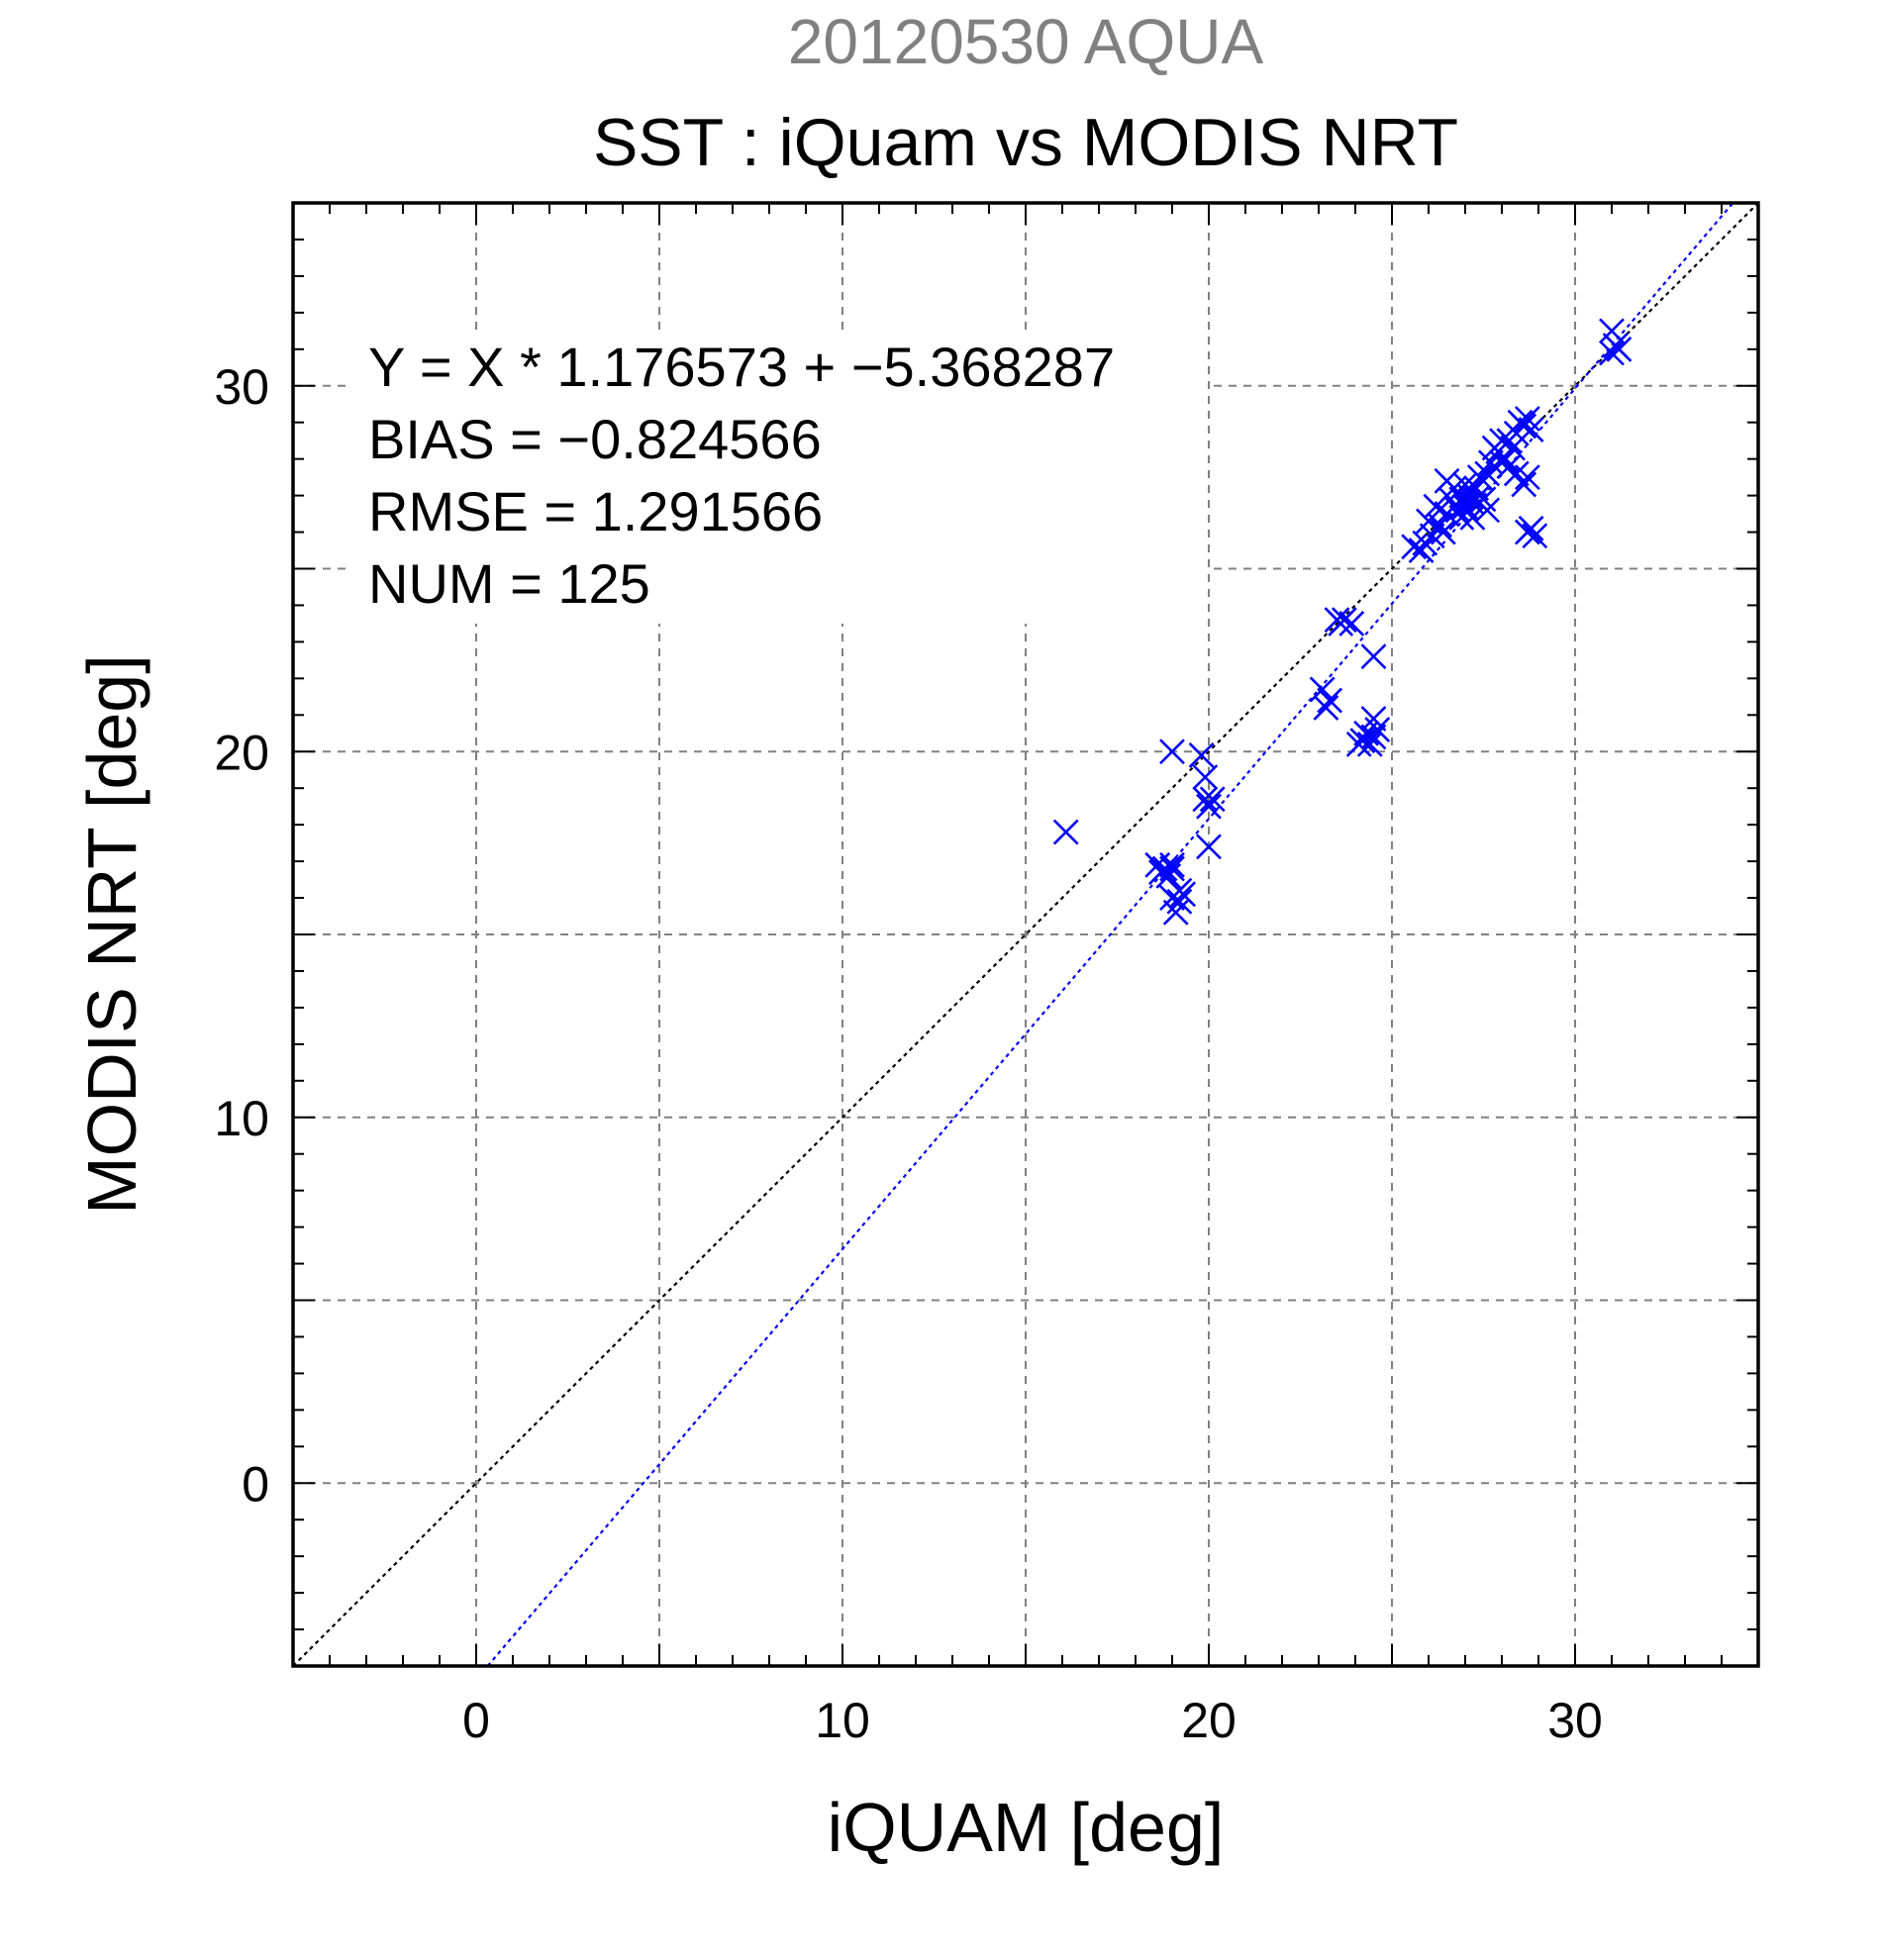 Image resolution: width=1881 pixels, height=1960 pixels. I want to click on y-tick-label: 30, so click(242, 387).